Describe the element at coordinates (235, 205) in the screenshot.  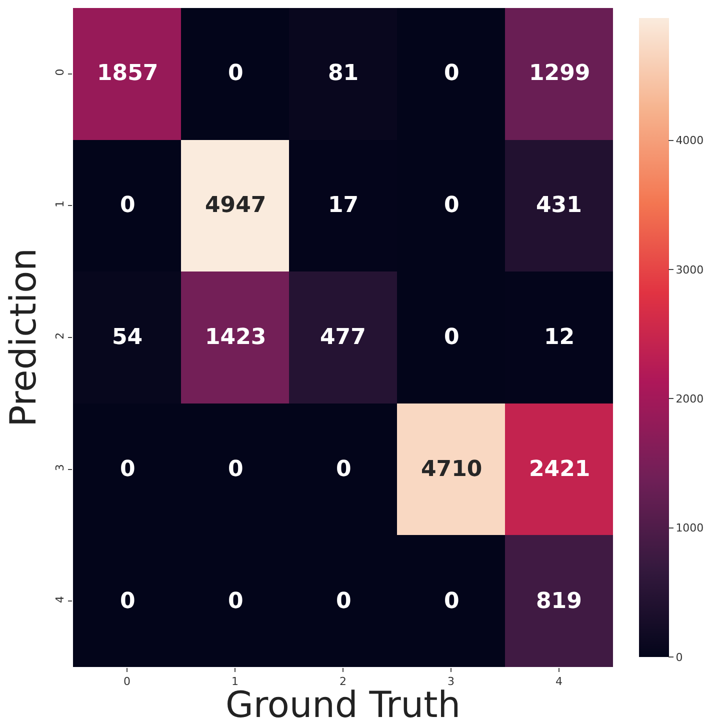
I see `data-label: 4947` at that location.